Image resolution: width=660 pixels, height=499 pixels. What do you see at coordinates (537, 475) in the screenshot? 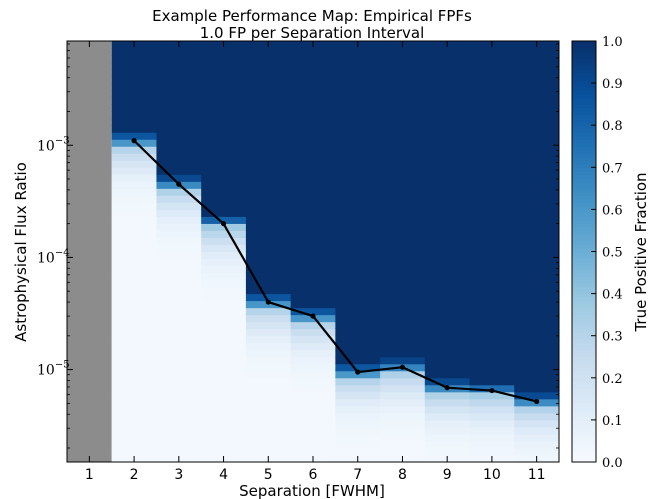
I see `x-tick-label: 11` at bounding box center [537, 475].